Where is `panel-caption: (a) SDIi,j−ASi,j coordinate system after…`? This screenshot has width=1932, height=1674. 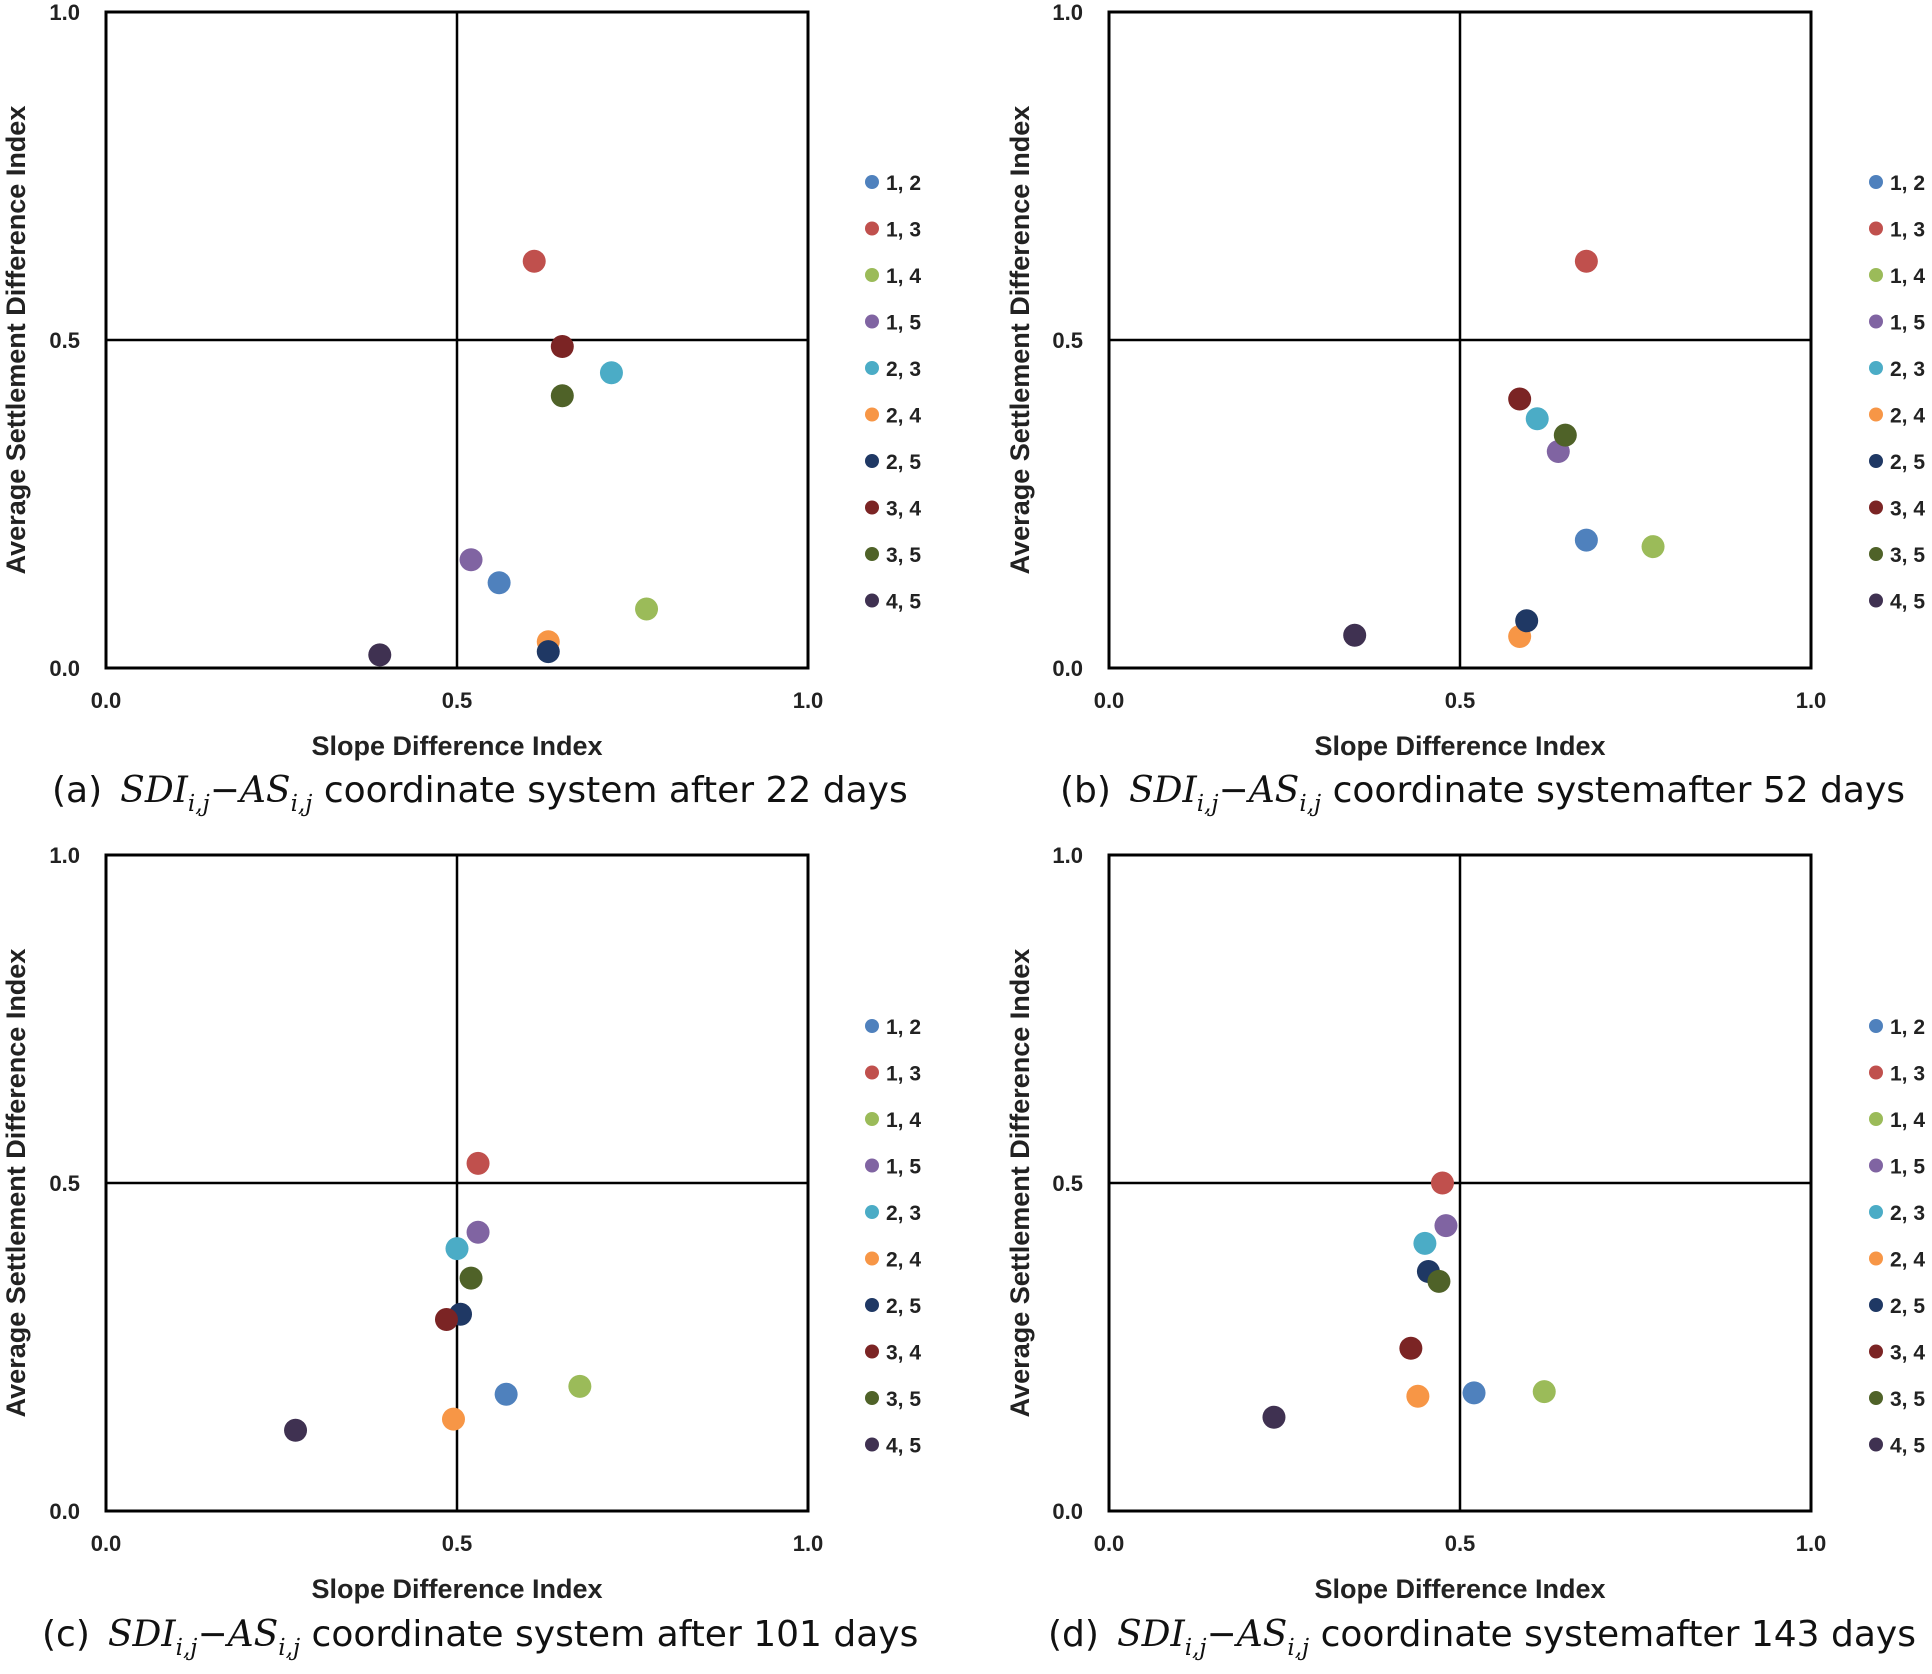
panel-caption: (a) SDIi,j−ASi,j coordinate system after… is located at coordinates (480, 793).